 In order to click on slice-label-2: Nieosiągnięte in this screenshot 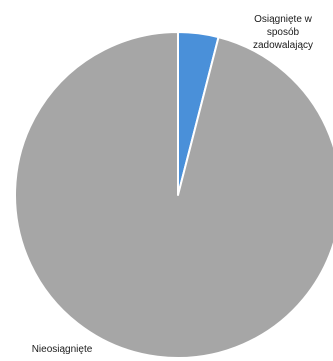, I will do `click(62, 349)`.